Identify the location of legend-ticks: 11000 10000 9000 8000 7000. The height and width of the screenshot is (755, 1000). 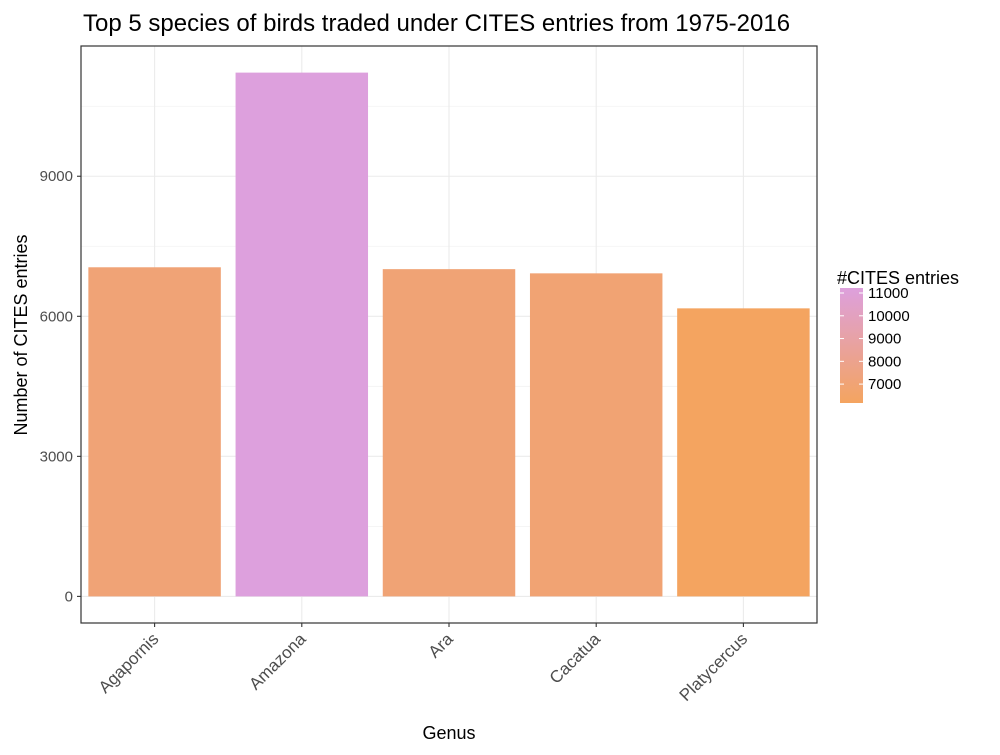
(875, 339).